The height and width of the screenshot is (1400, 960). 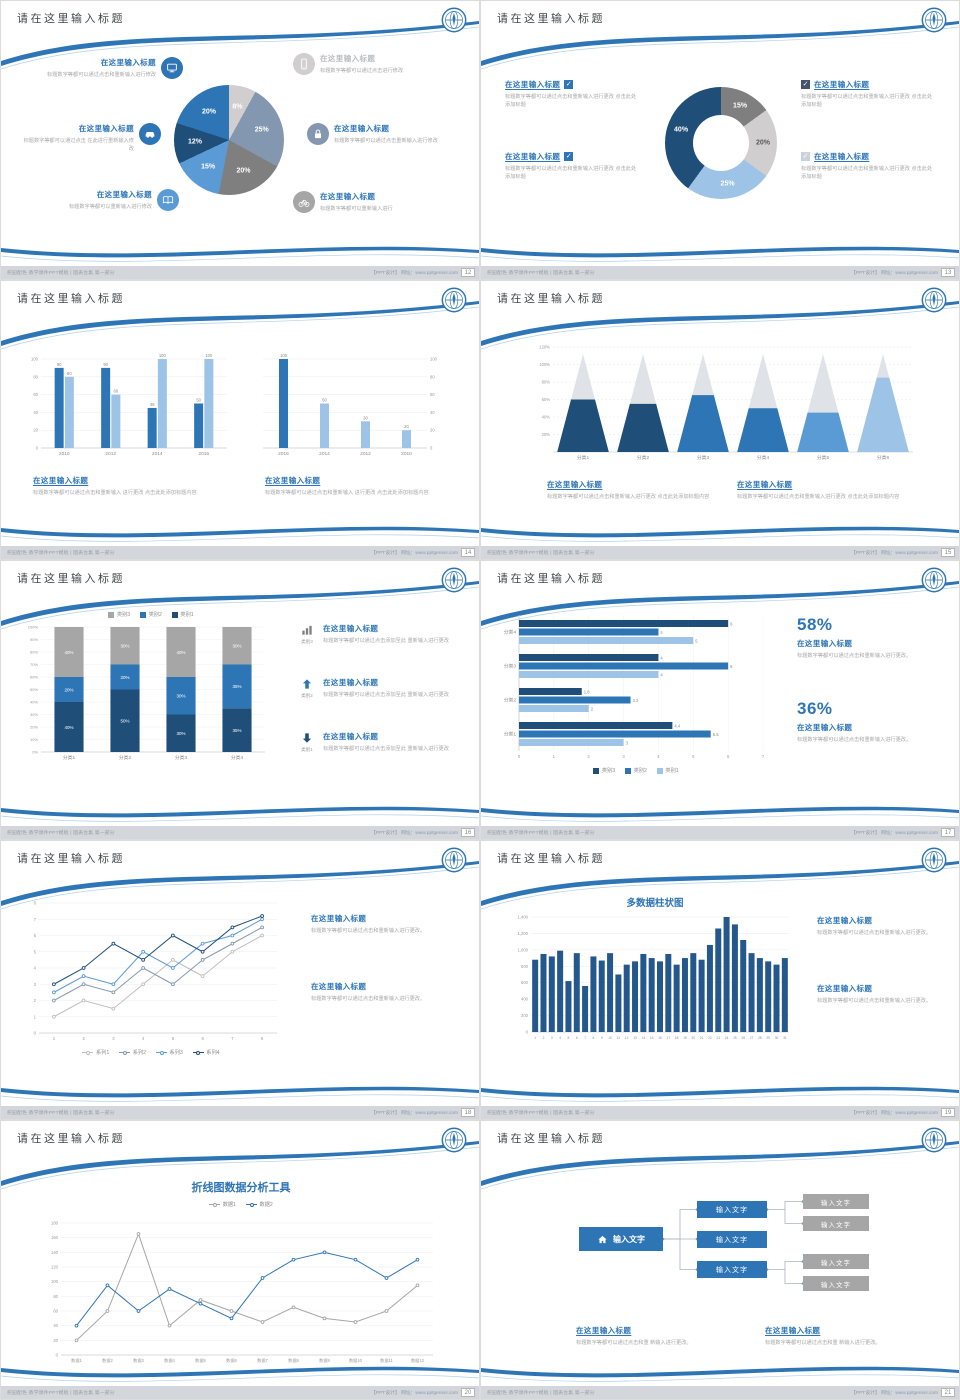 What do you see at coordinates (386, 748) in the screenshot?
I see `item-body: 标题数字等都可以通过点击添加至此 重新输入进行更改` at bounding box center [386, 748].